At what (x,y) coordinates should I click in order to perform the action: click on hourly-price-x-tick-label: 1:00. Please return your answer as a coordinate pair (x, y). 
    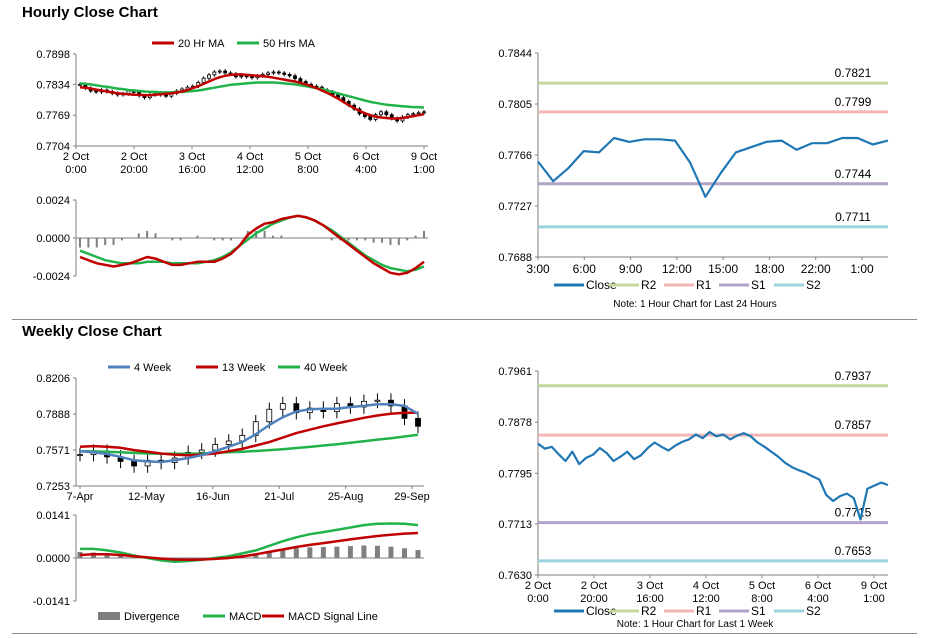
    Looking at the image, I should click on (423, 170).